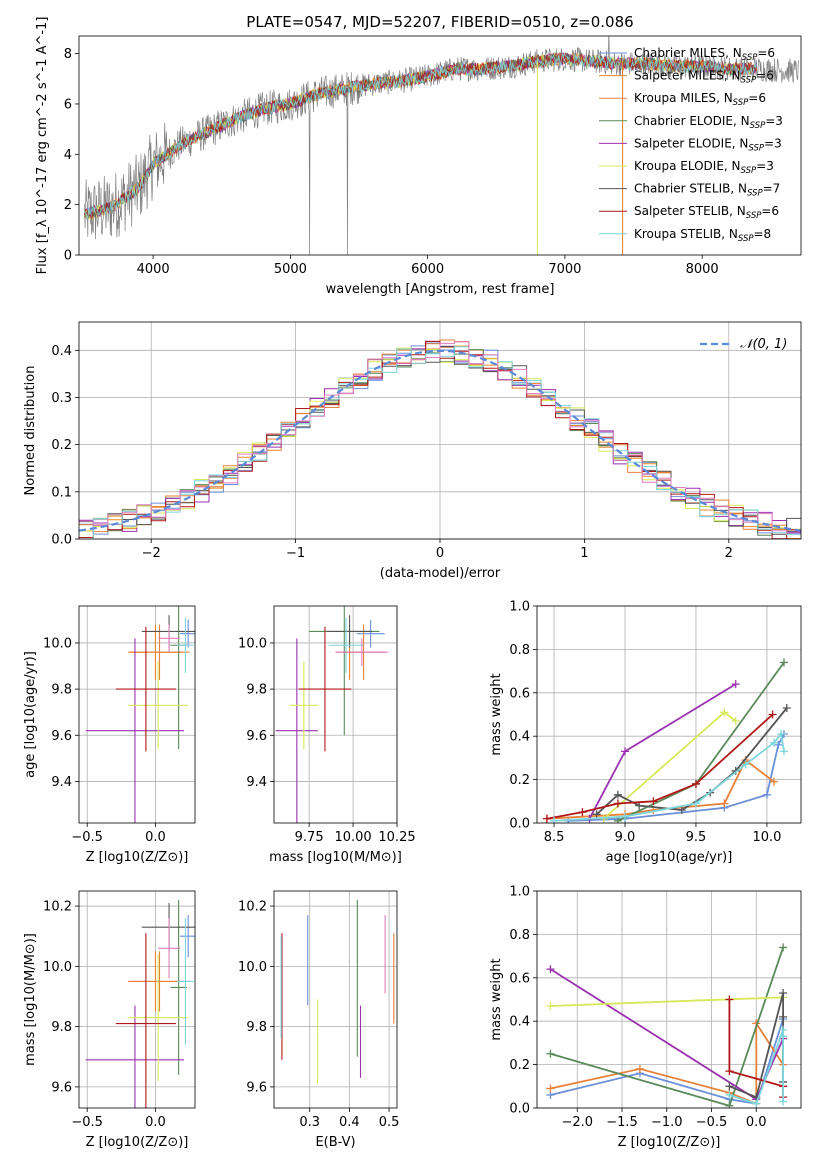 This screenshot has height=1170, width=819. Describe the element at coordinates (137, 857) in the screenshot. I see `x-axis-label: Z [log10(Z/Z⊙)]` at that location.